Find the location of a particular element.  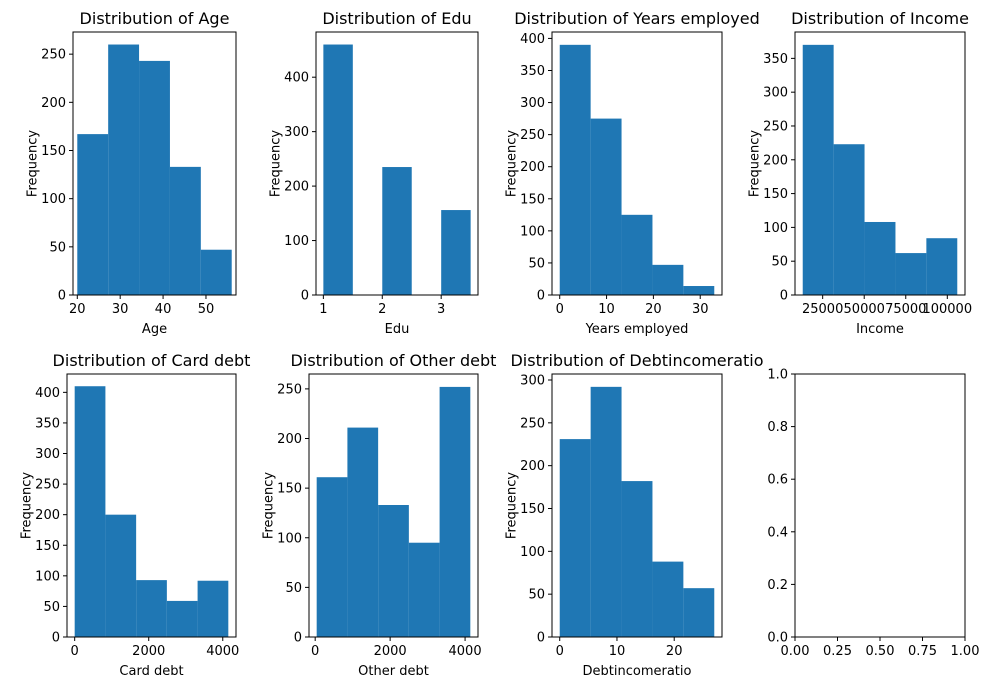

y-tick-label: 1.0 is located at coordinates (777, 375).